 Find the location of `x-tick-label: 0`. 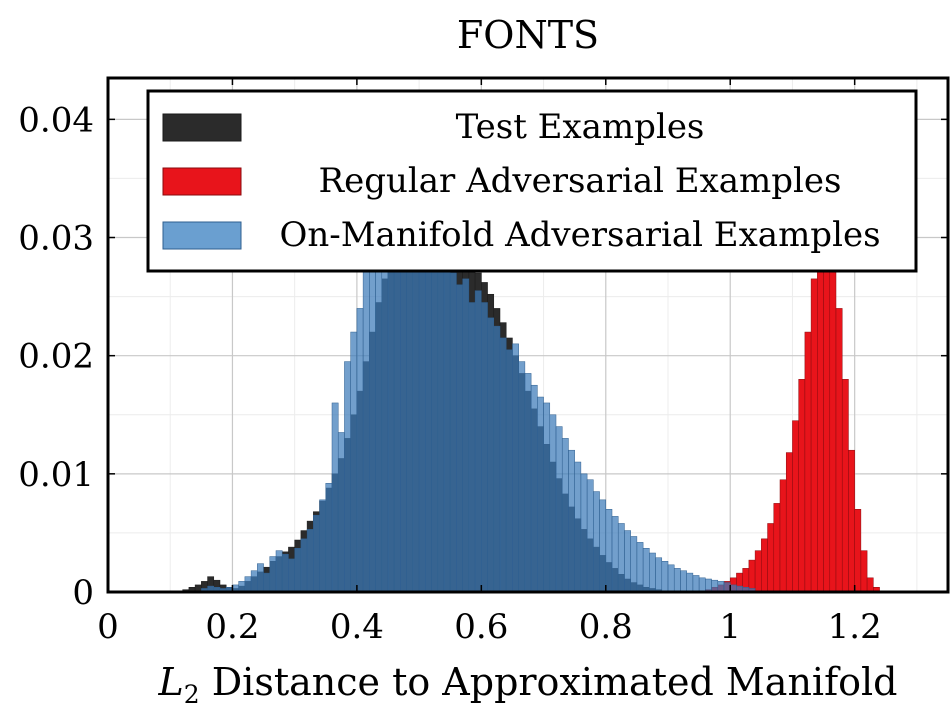

x-tick-label: 0 is located at coordinates (108, 627).